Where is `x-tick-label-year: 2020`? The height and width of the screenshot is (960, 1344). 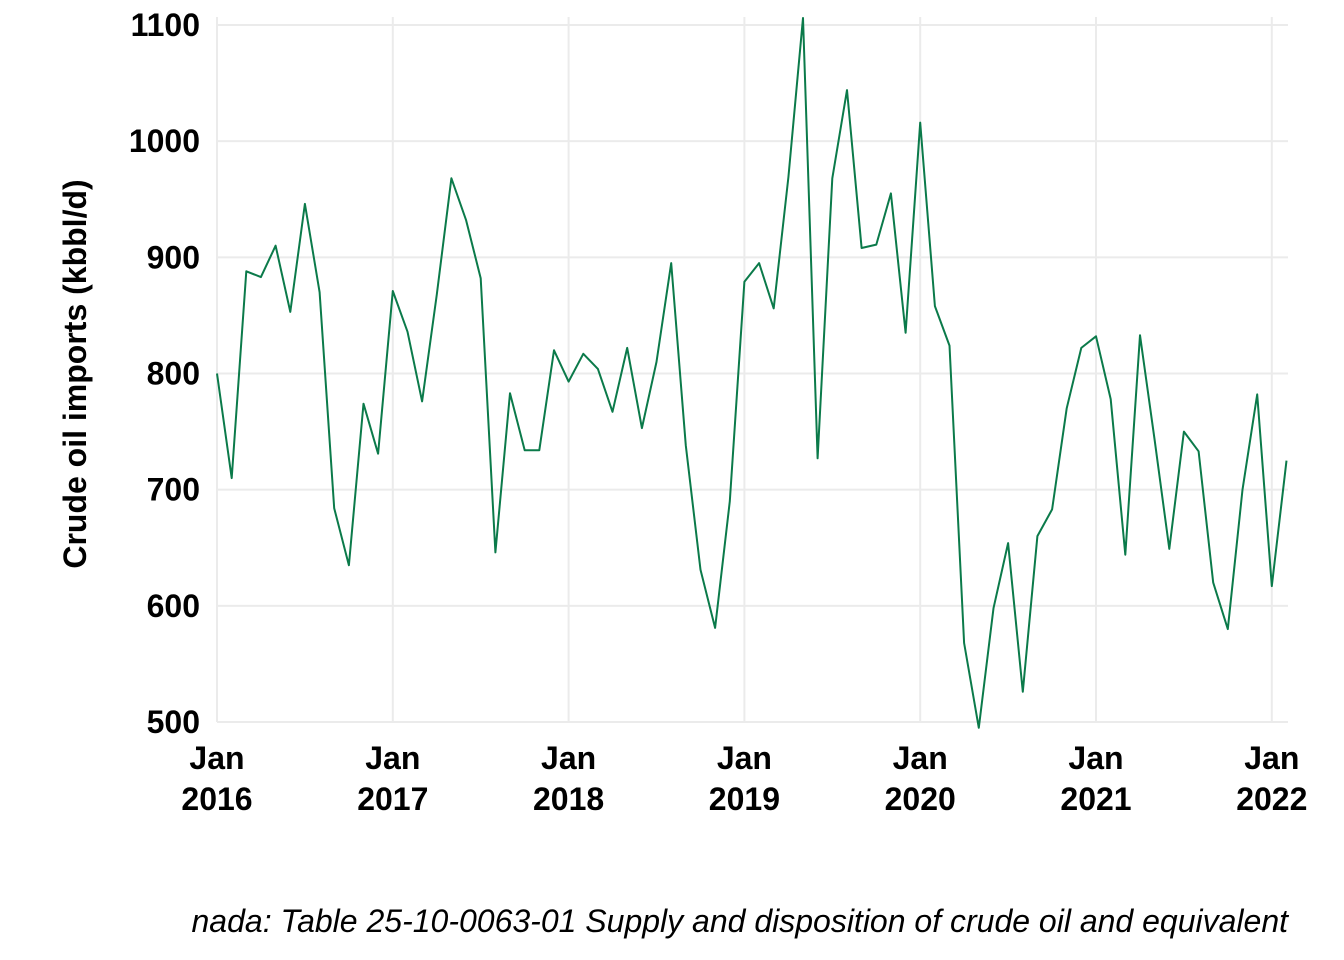 x-tick-label-year: 2020 is located at coordinates (920, 799).